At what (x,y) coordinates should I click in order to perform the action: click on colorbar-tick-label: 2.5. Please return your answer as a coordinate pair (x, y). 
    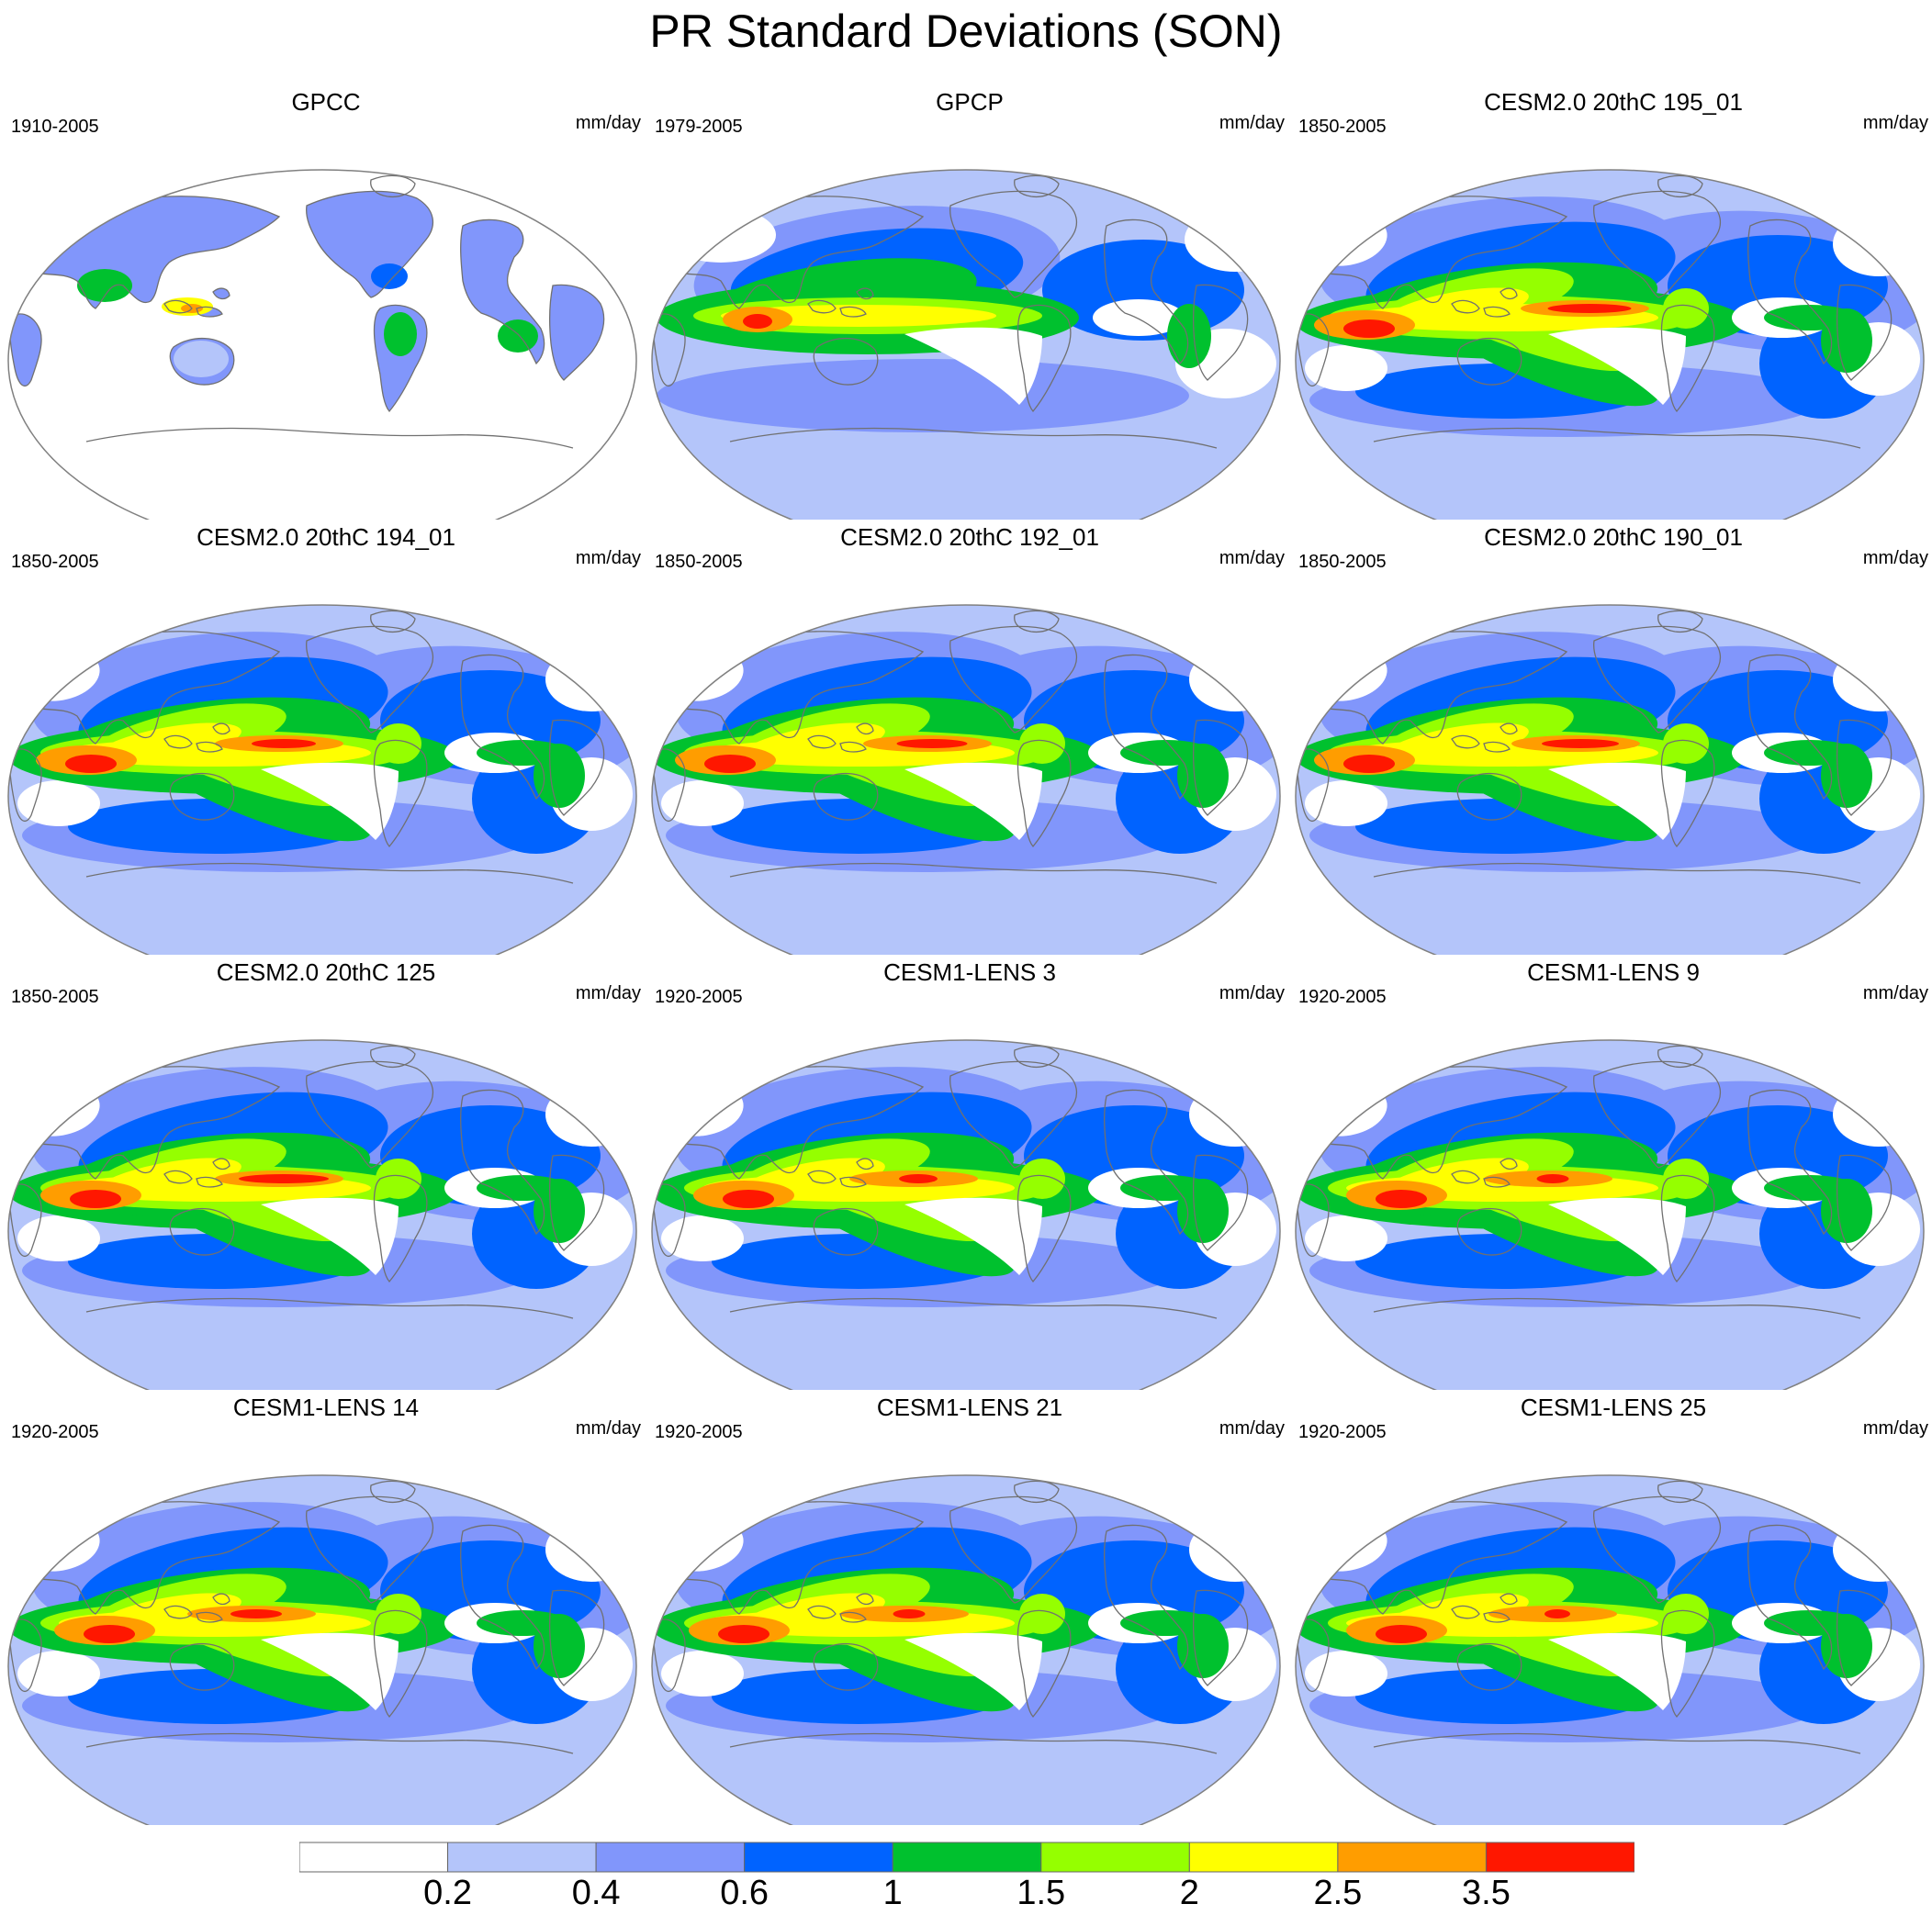
    Looking at the image, I should click on (1338, 1893).